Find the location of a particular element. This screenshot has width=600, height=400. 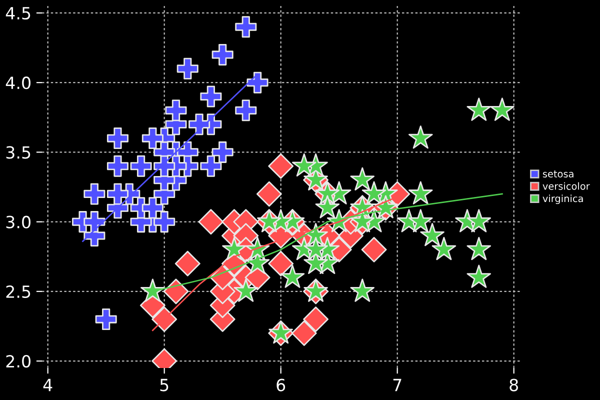

y-tick-label: 4.0 is located at coordinates (18, 83).